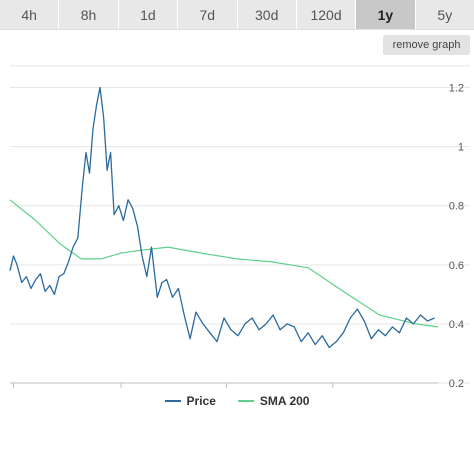  What do you see at coordinates (456, 207) in the screenshot?
I see `y-tick-label: 0.8` at bounding box center [456, 207].